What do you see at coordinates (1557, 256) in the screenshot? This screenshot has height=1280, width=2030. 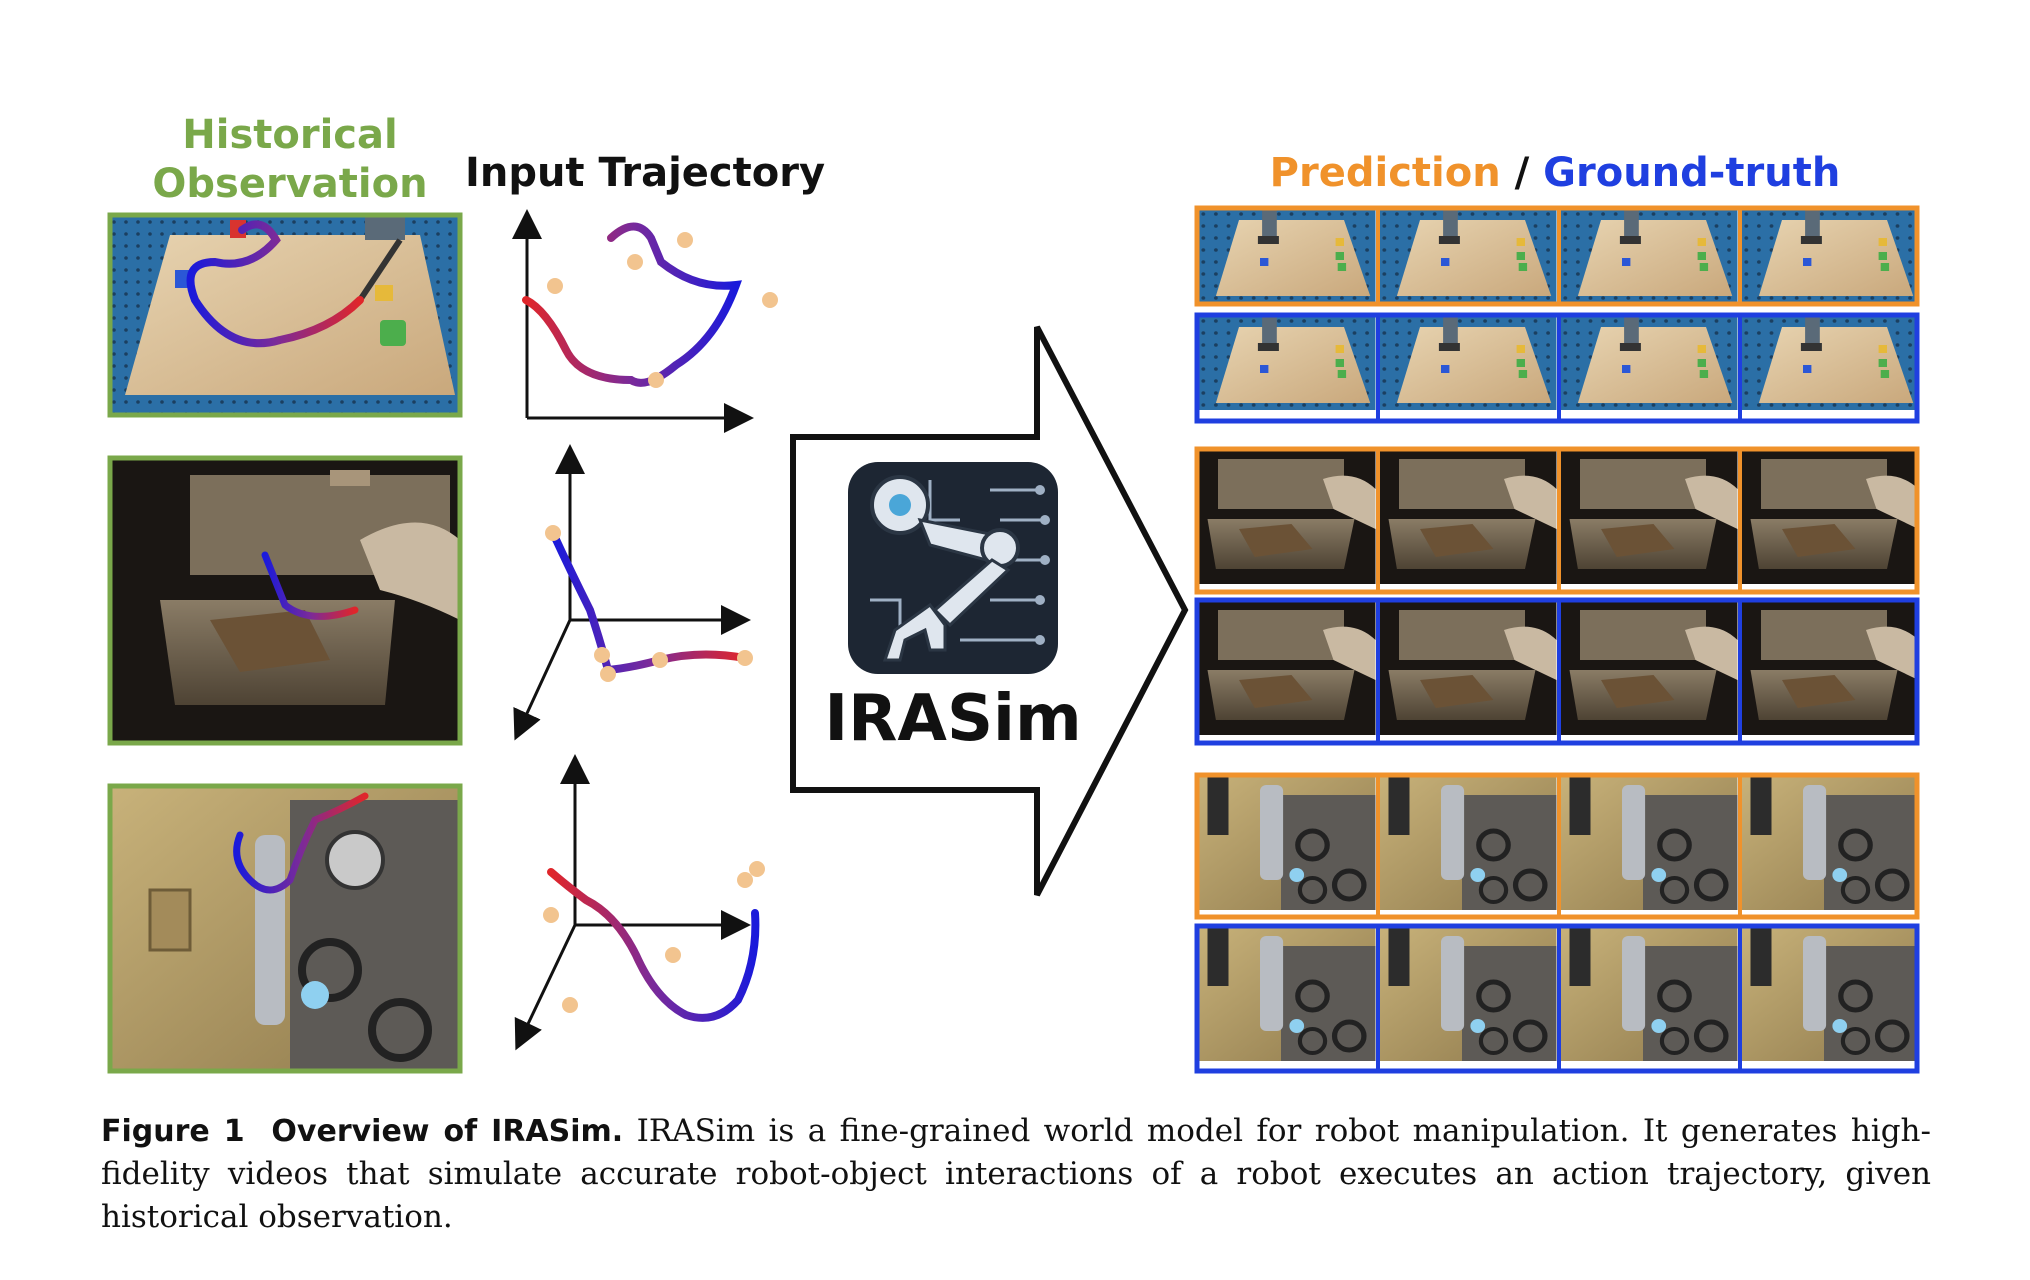 I see `scene-table-prediction-strip` at bounding box center [1557, 256].